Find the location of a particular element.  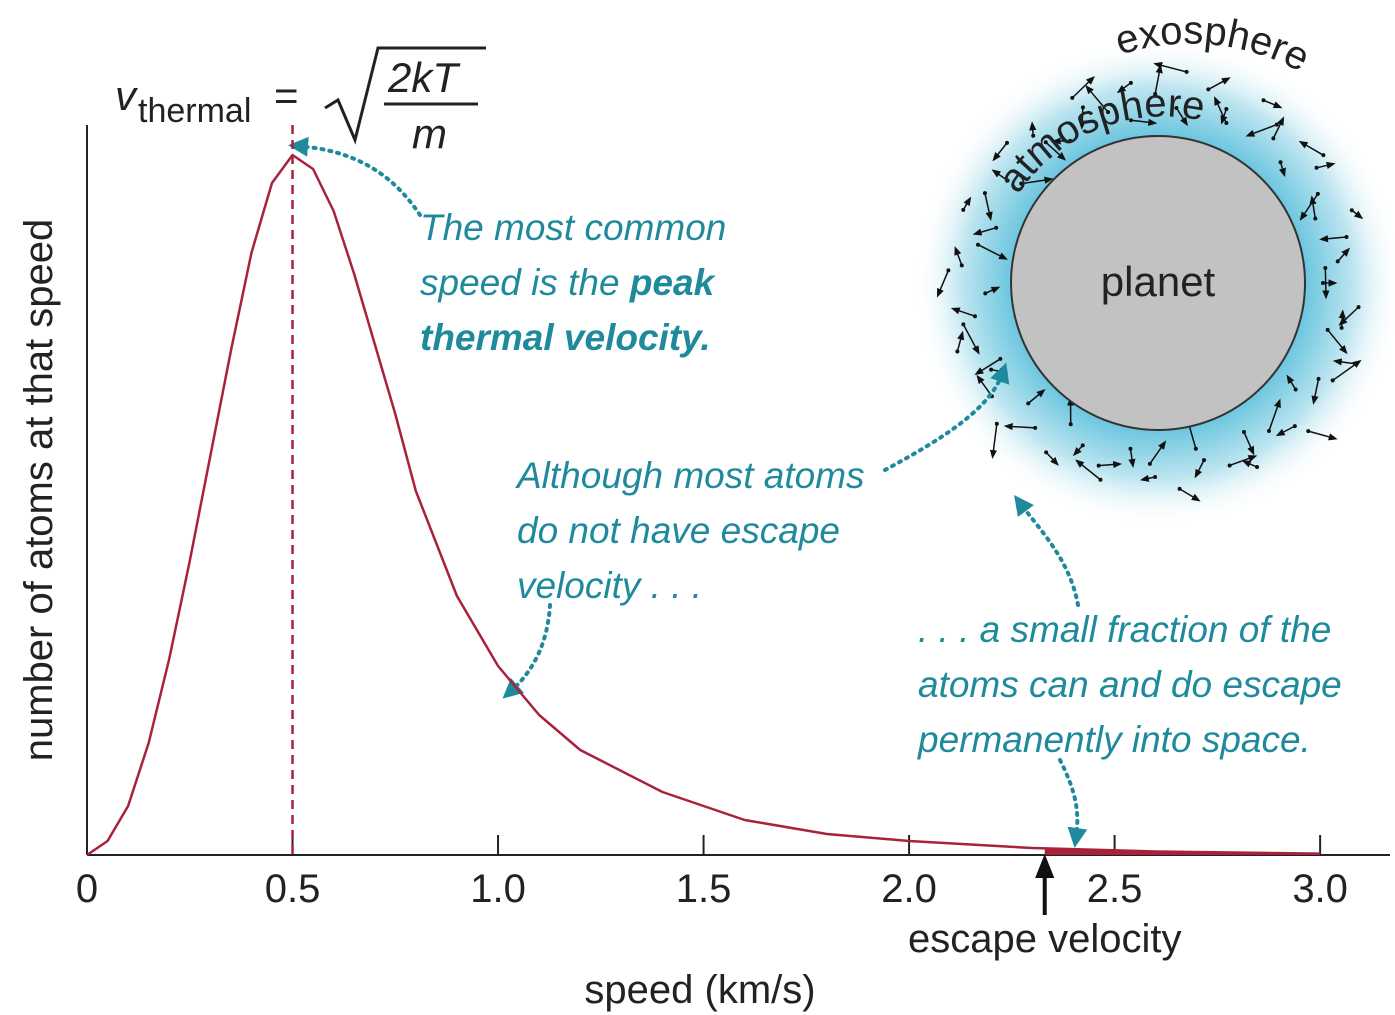

escape-label: escape velocity is located at coordinates (1044, 939).